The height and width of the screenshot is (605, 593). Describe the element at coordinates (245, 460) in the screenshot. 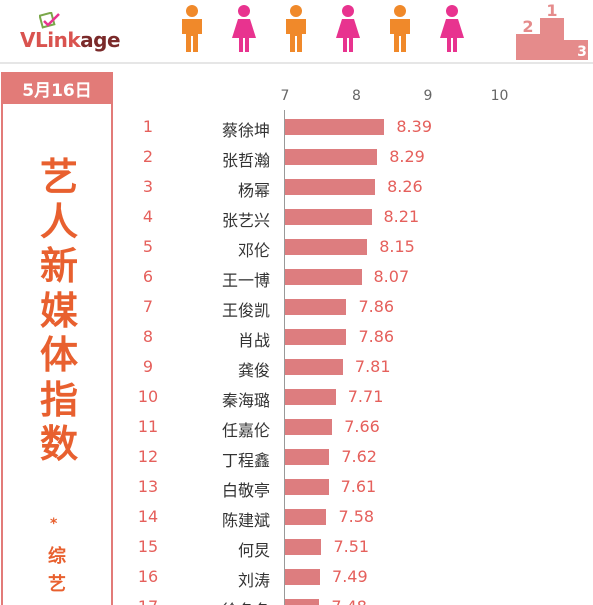

I see `category-label: 丁程鑫` at that location.